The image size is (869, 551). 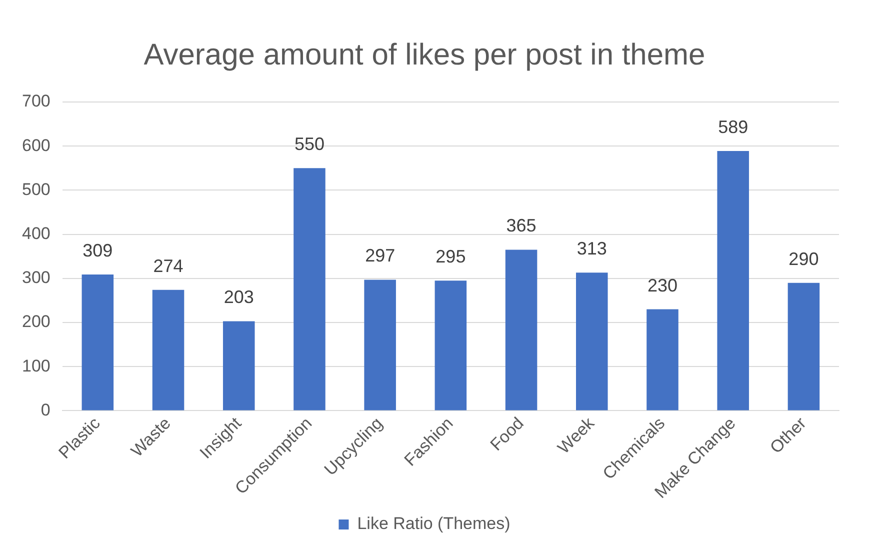 What do you see at coordinates (36, 233) in the screenshot?
I see `y-tick-label: 400` at bounding box center [36, 233].